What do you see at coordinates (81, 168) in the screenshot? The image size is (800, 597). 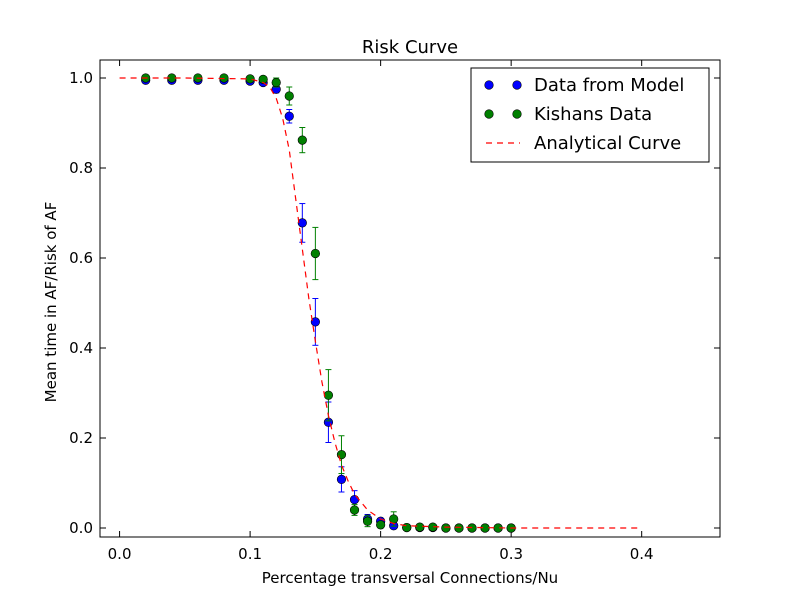 I see `y-tick-label: 0.8` at bounding box center [81, 168].